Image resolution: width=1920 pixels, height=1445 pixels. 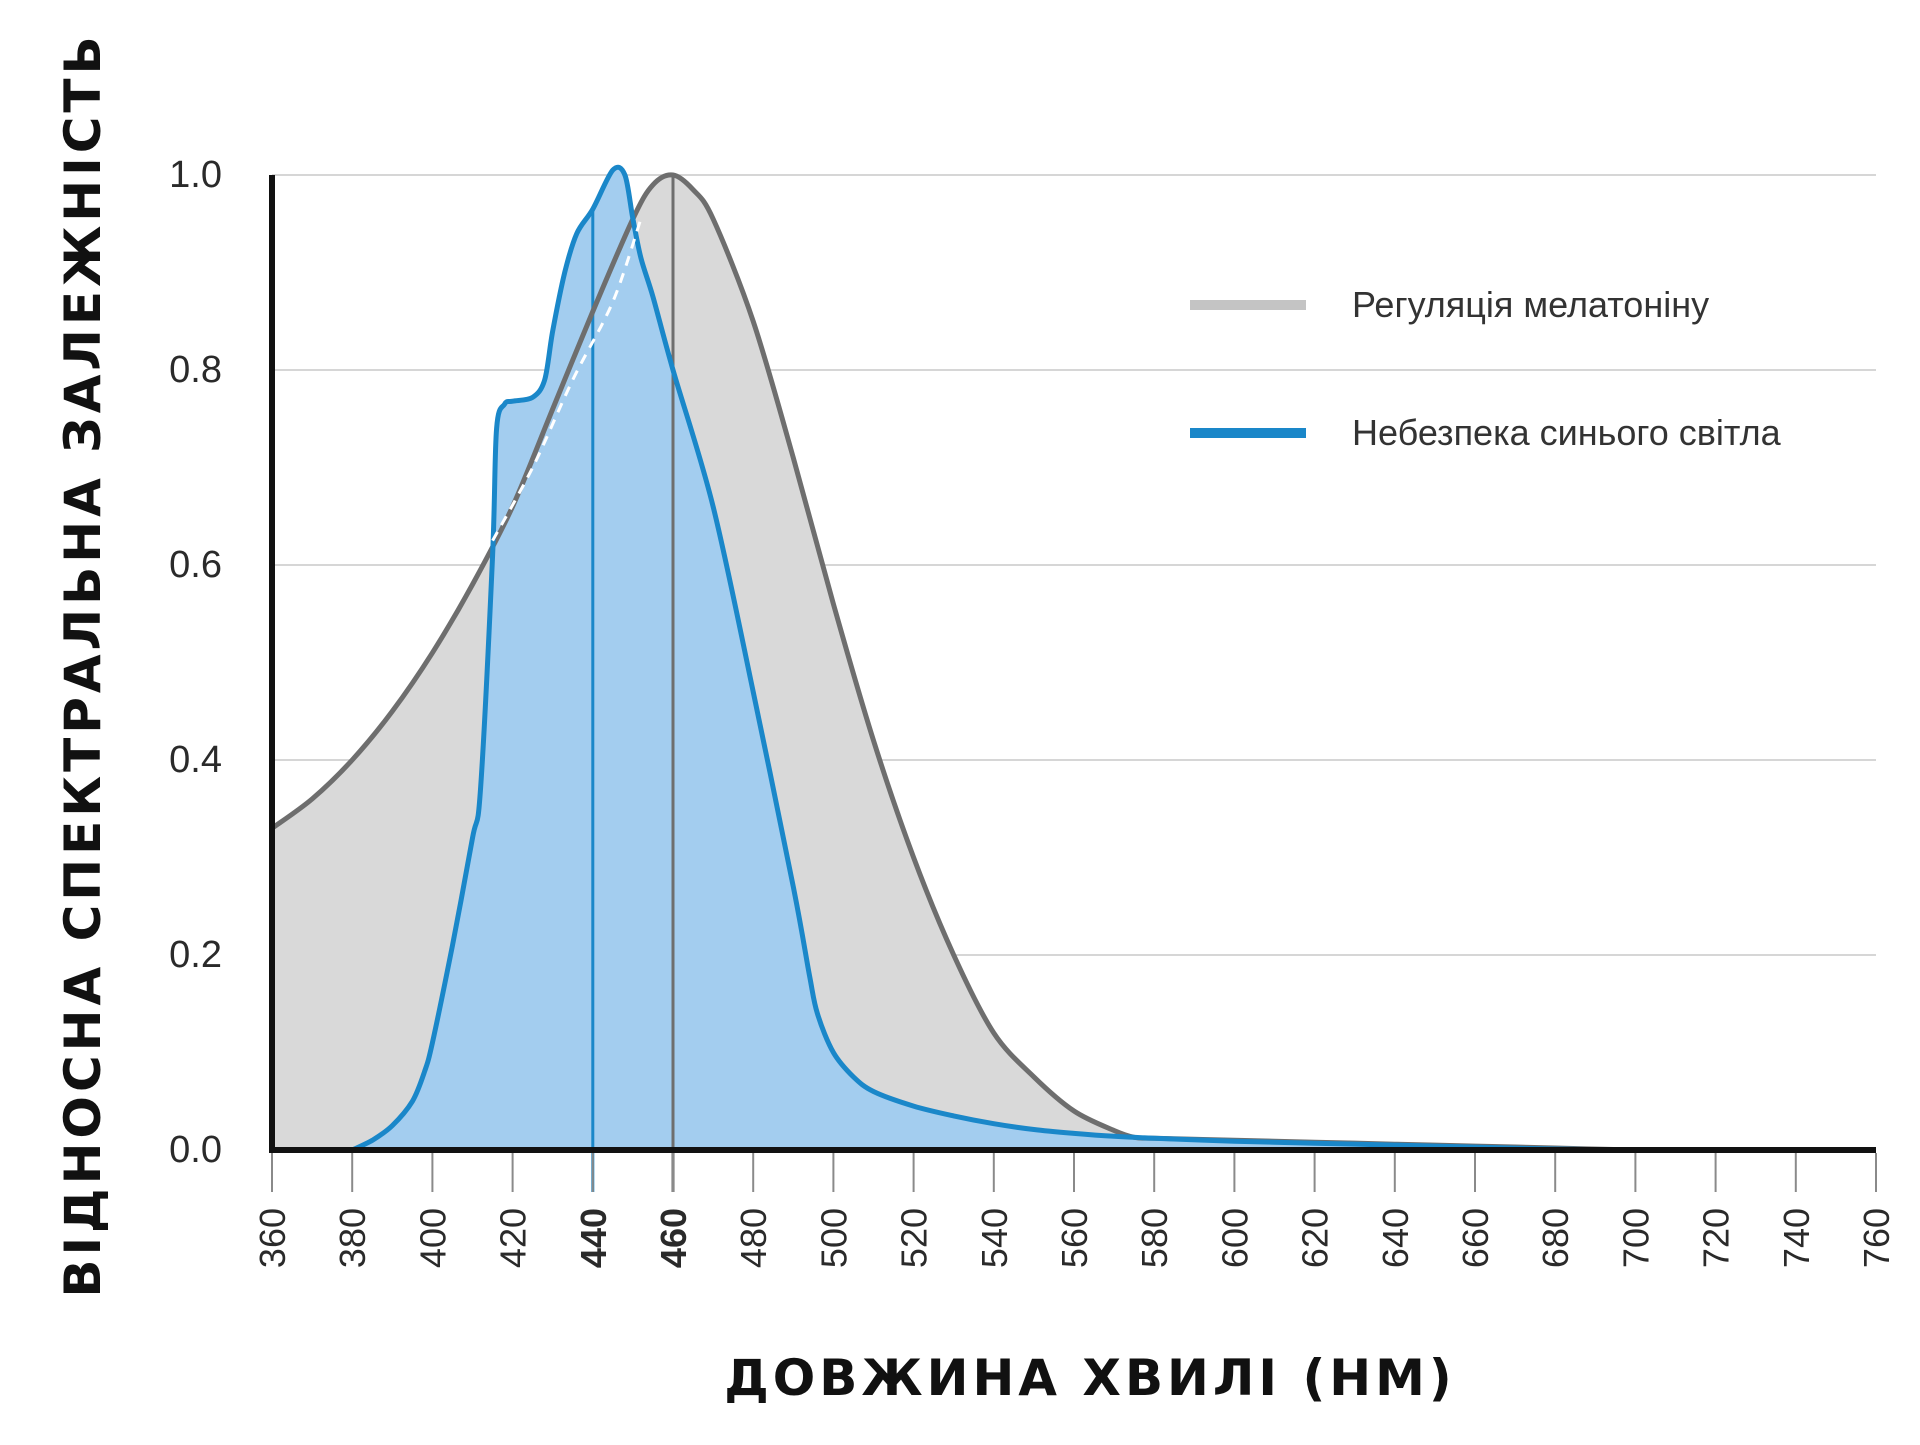 I want to click on dashed-bridge-line, so click(x=567, y=380).